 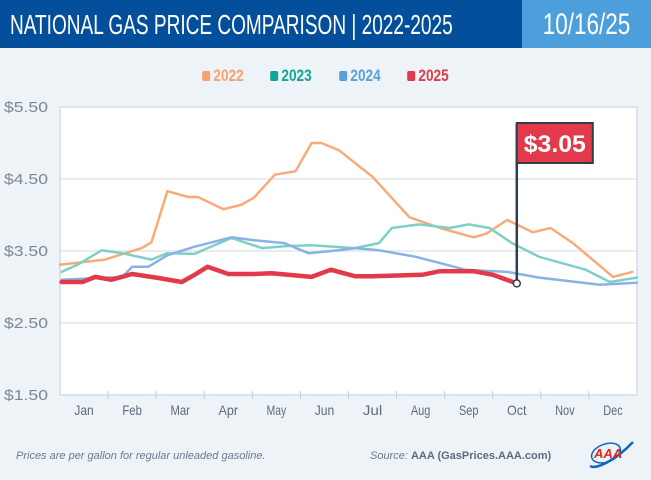 What do you see at coordinates (349, 261) in the screenshot?
I see `series-line-2024` at bounding box center [349, 261].